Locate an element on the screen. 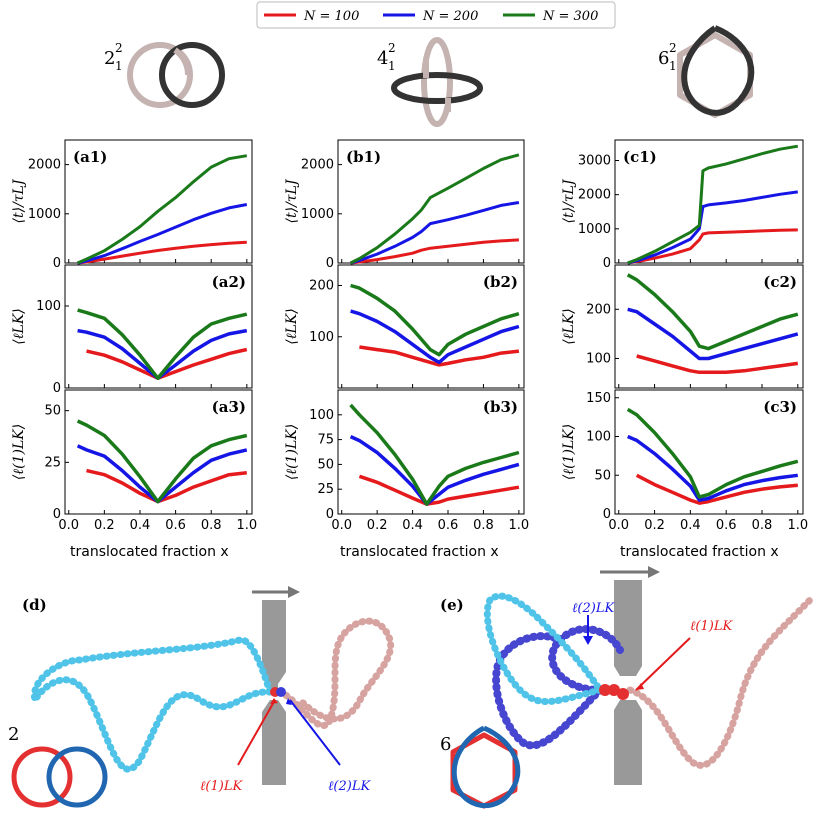 This screenshot has height=830, width=830. knot-d-label: 2 is located at coordinates (13, 734).